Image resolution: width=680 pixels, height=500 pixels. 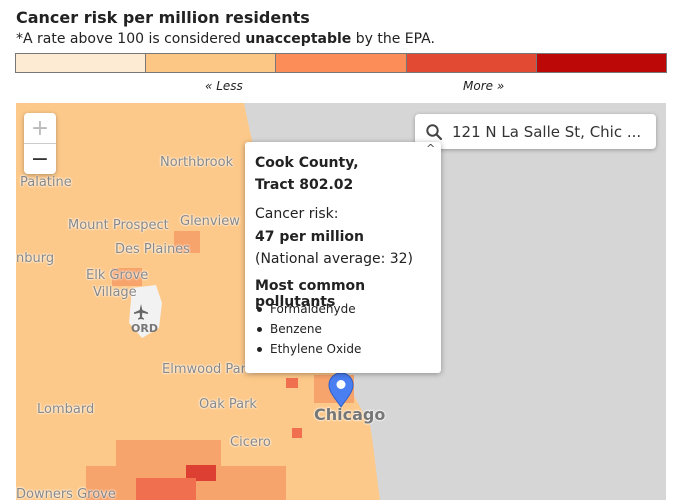 I want to click on airplane-icon, so click(x=141, y=312).